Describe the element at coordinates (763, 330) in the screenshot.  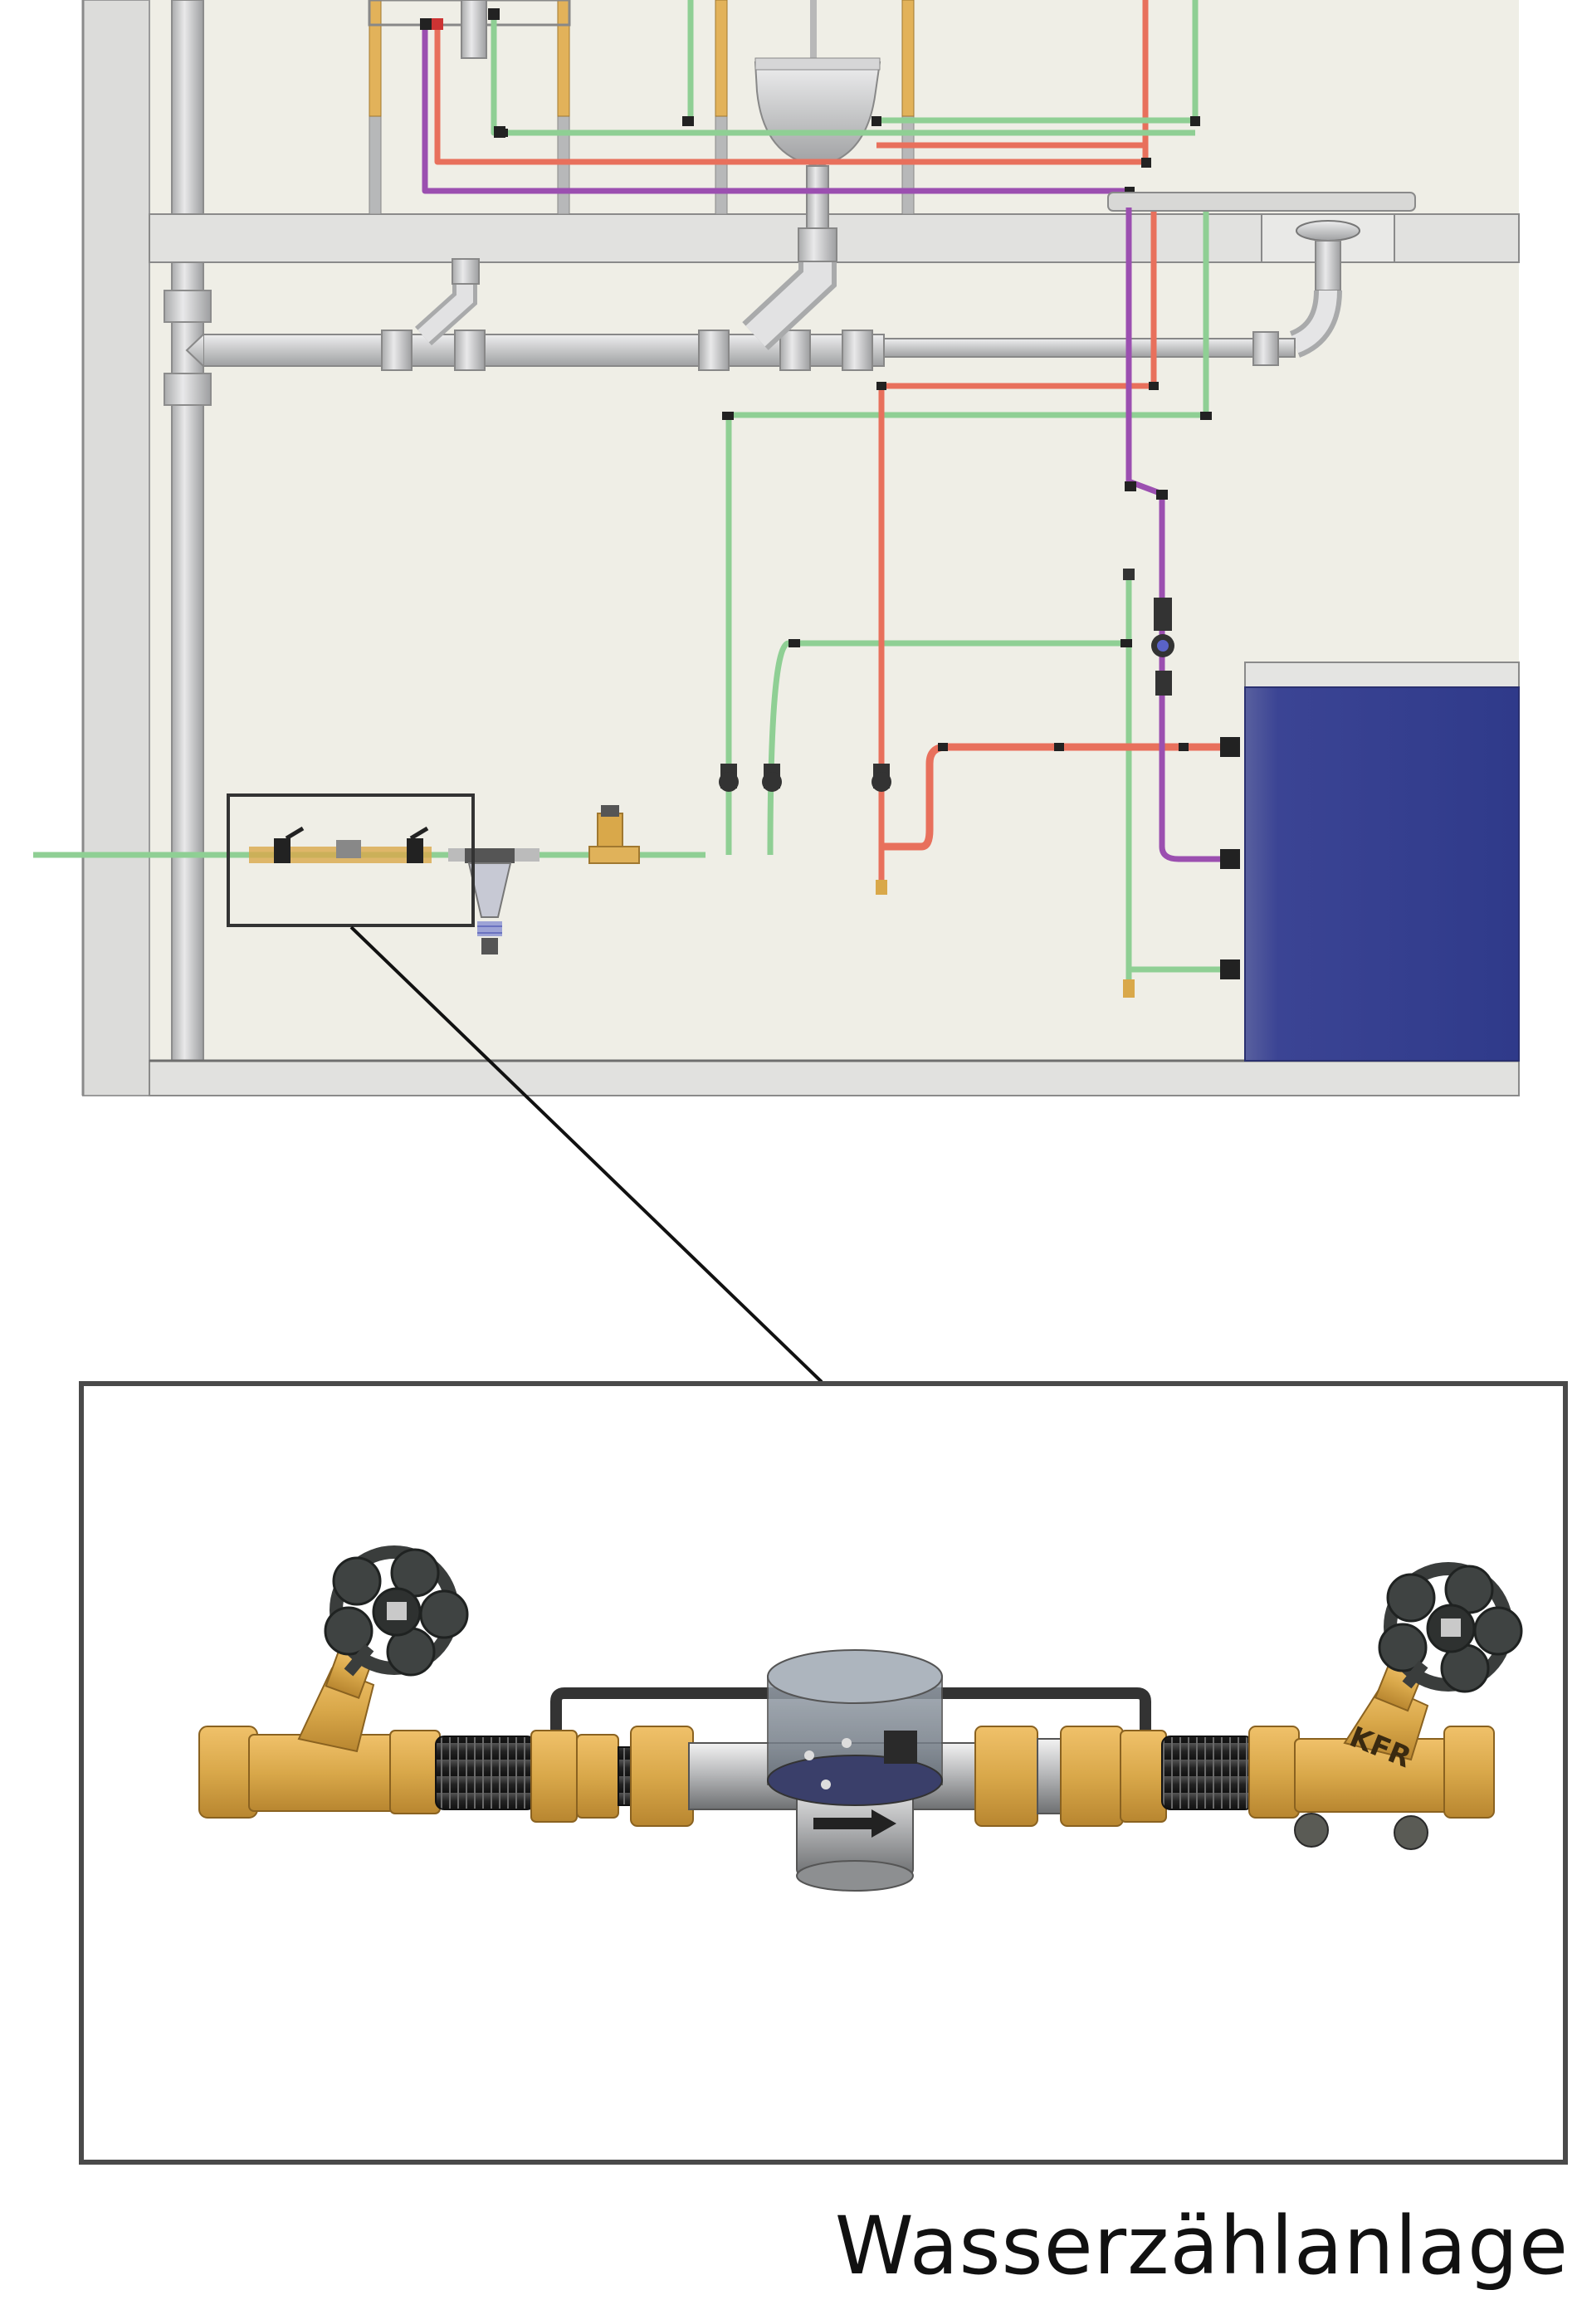
I see `drain-collector` at that location.